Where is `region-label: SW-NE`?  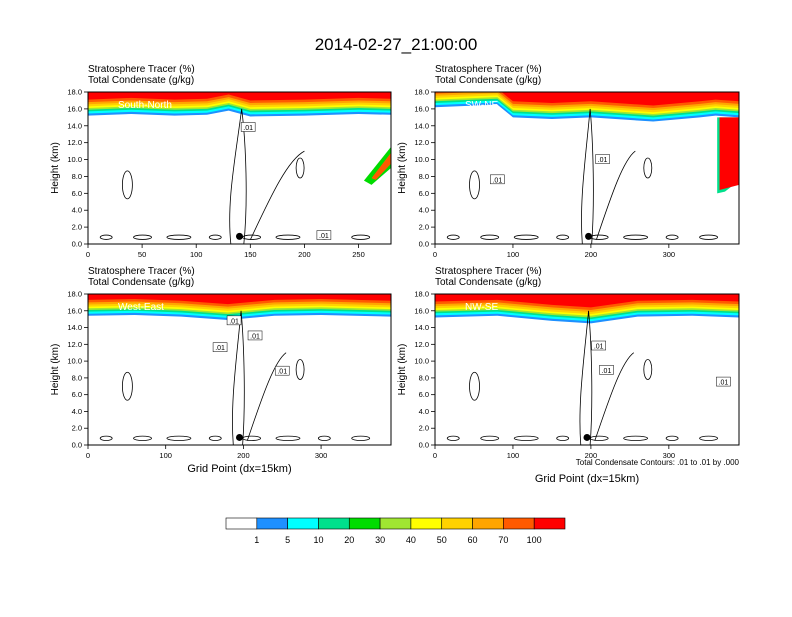
region-label: SW-NE is located at coordinates (481, 105).